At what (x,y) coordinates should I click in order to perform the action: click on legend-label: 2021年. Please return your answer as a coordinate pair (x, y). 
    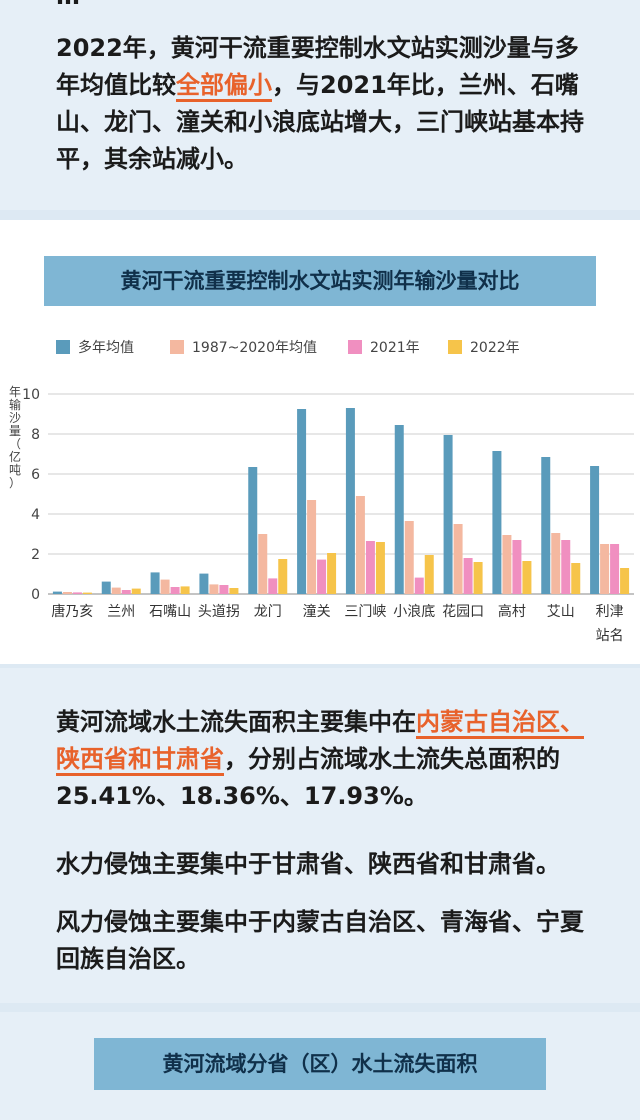
    Looking at the image, I should click on (395, 348).